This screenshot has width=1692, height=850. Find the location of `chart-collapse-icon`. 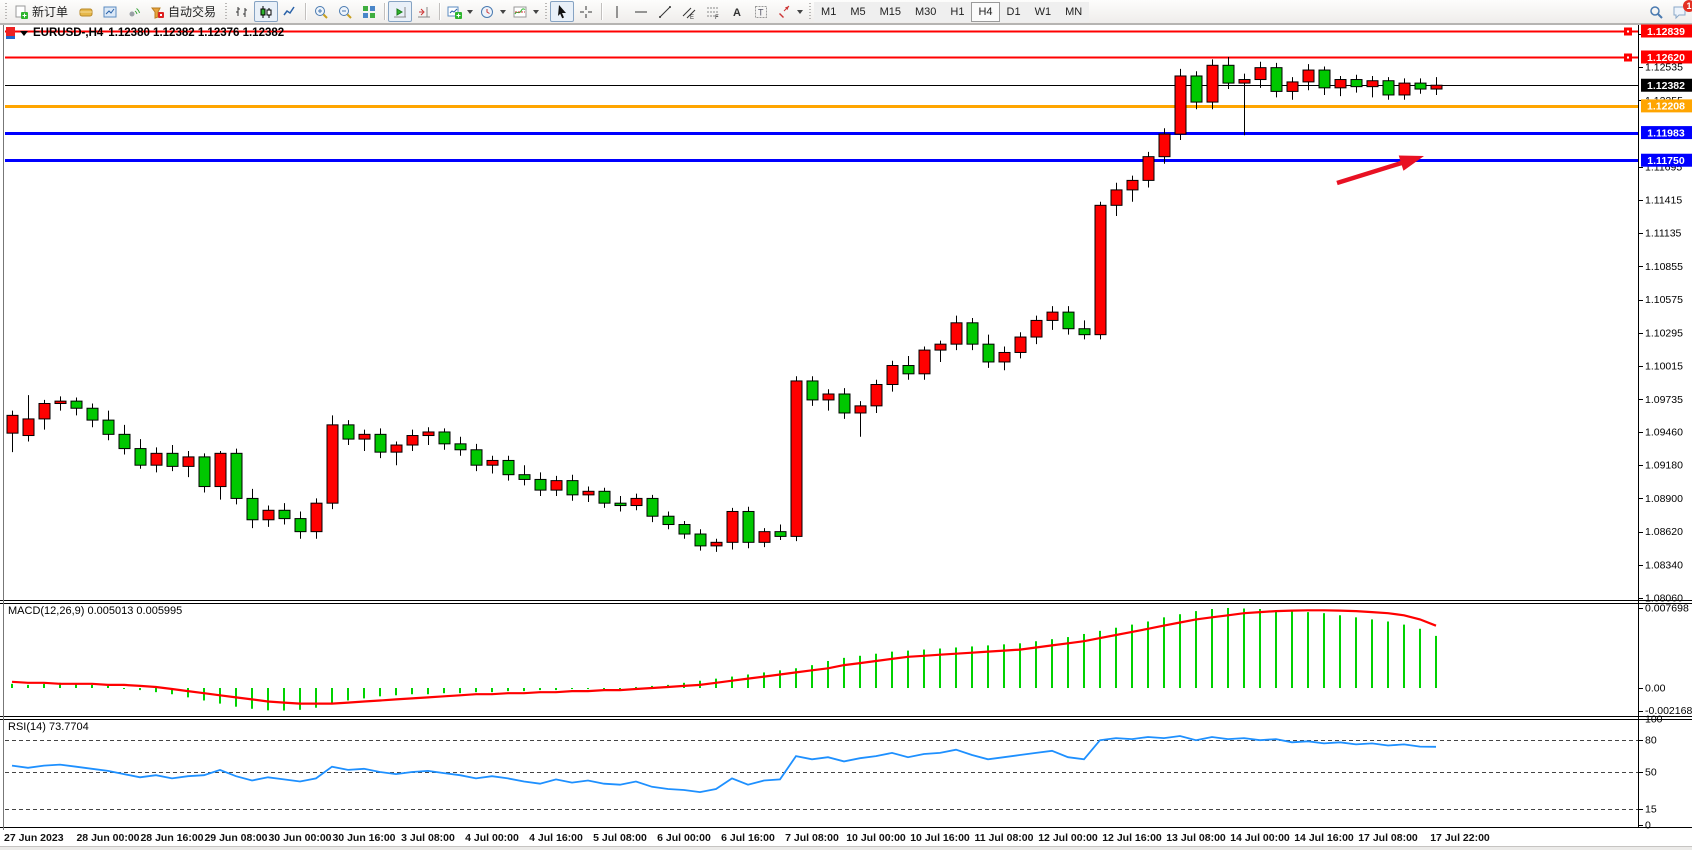

chart-collapse-icon is located at coordinates (24, 33).